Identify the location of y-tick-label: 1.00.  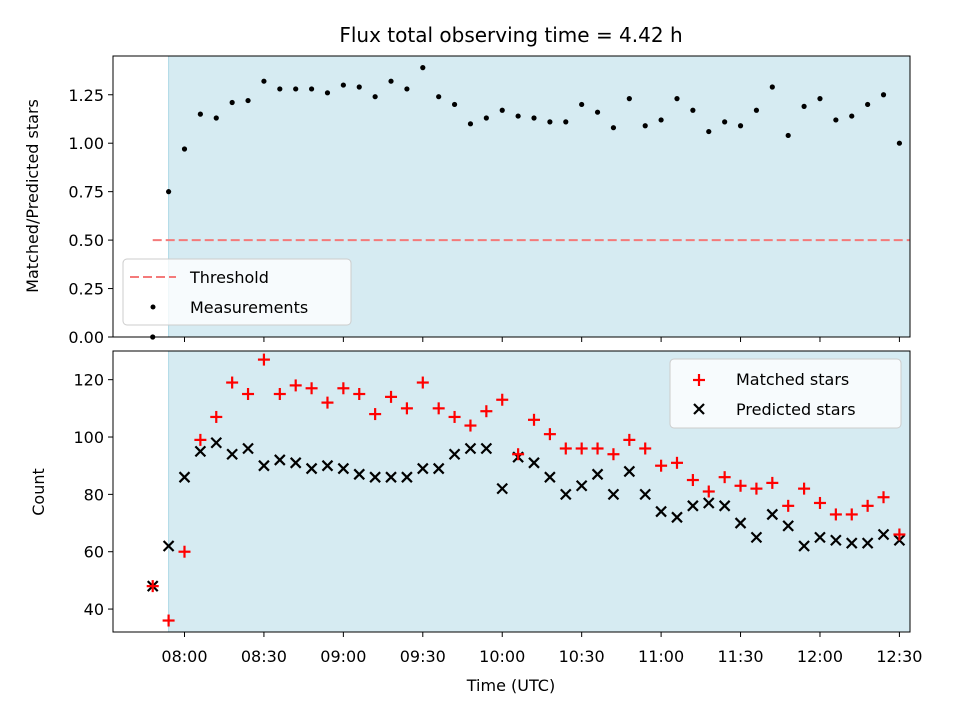
(86, 143).